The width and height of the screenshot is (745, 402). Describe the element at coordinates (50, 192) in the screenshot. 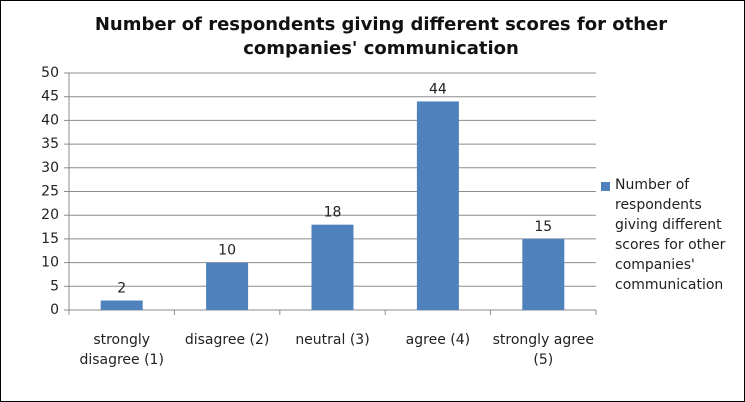

I see `y-tick-label: 25` at that location.